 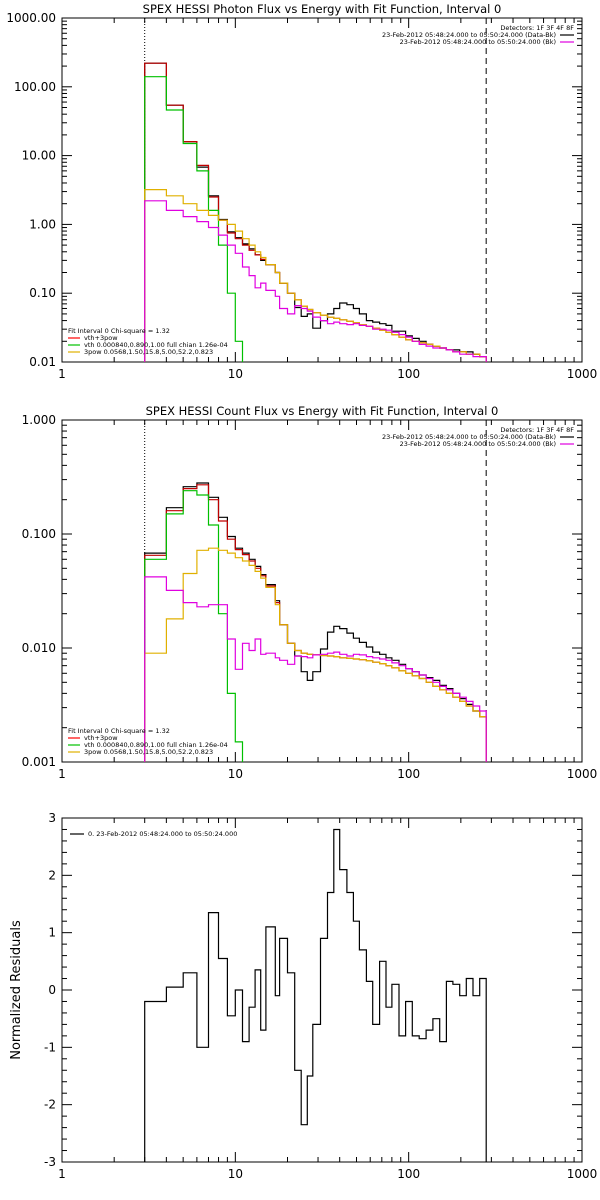 I want to click on y-tick-label: 3, so click(x=52, y=818).